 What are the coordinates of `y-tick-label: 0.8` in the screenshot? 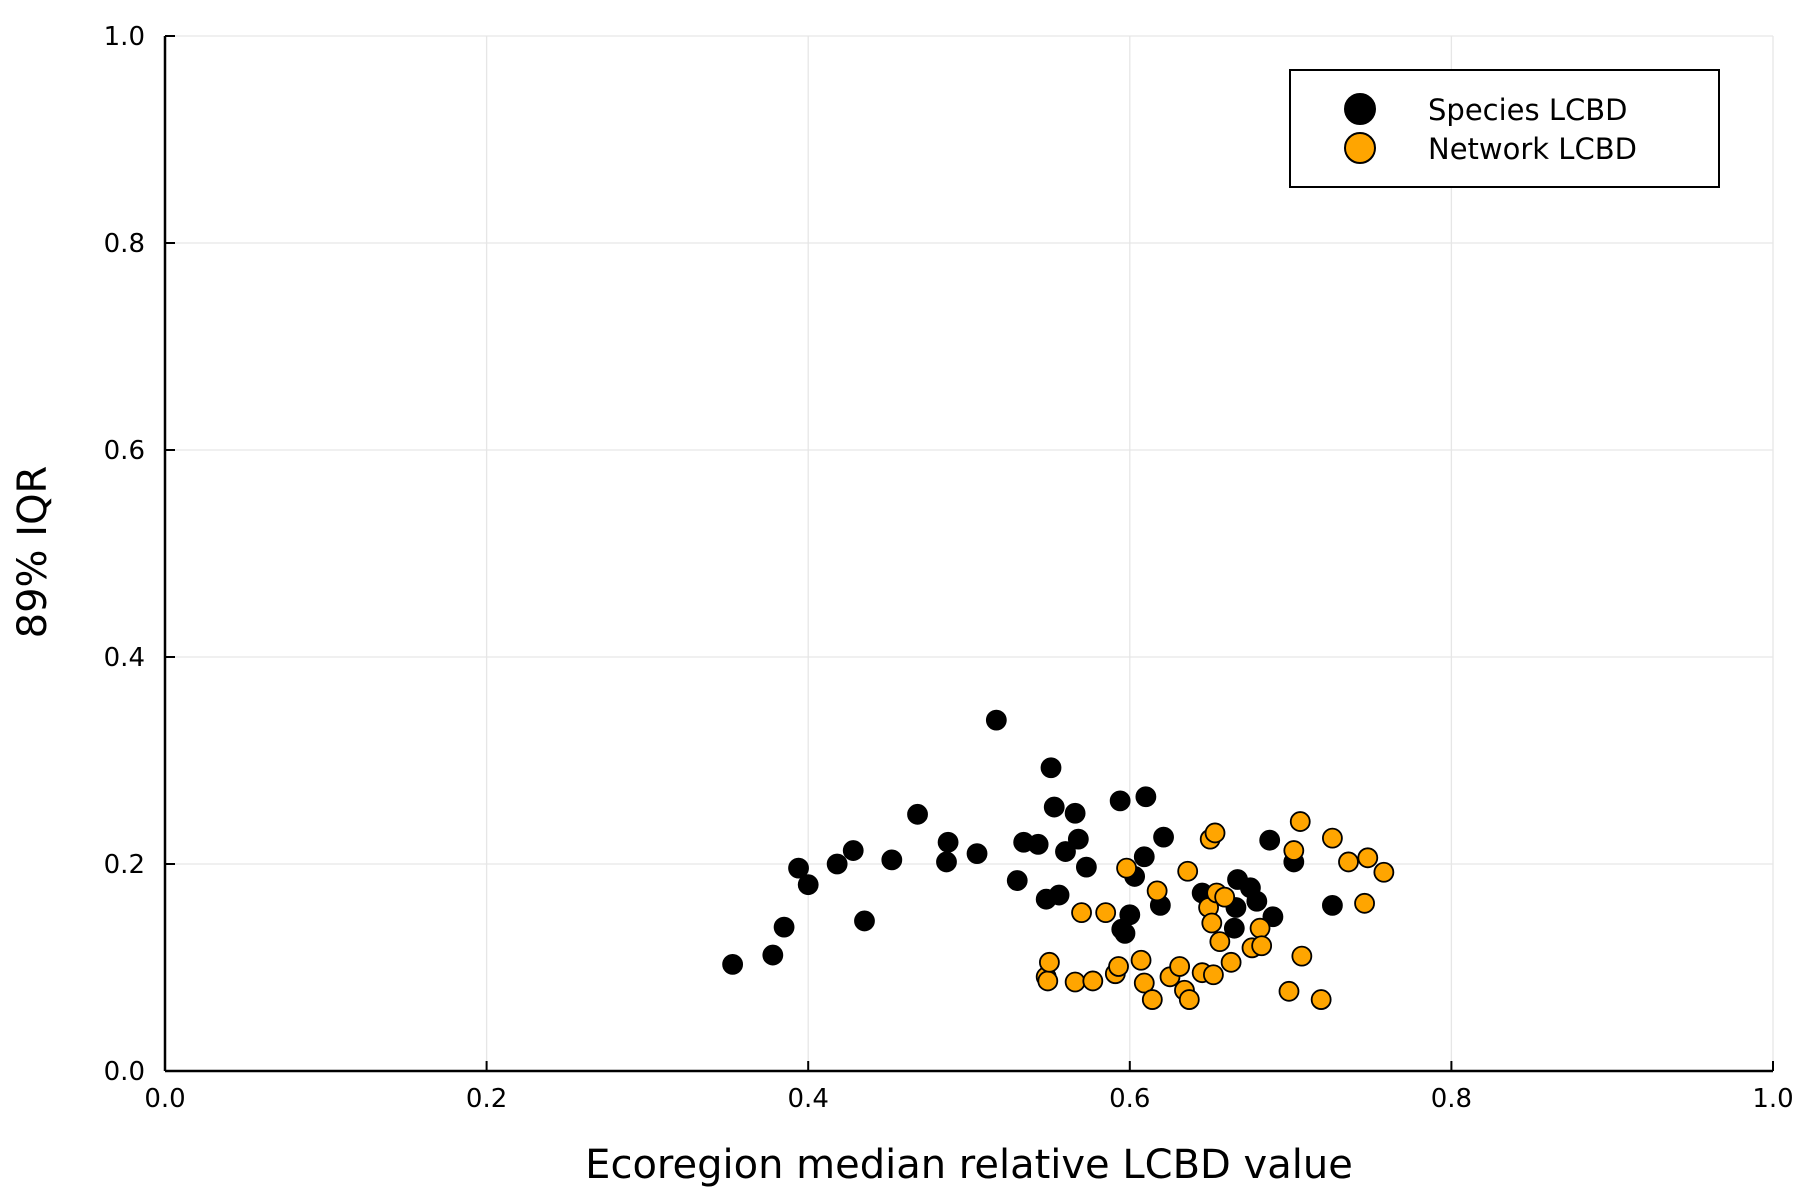 It's located at (124, 244).